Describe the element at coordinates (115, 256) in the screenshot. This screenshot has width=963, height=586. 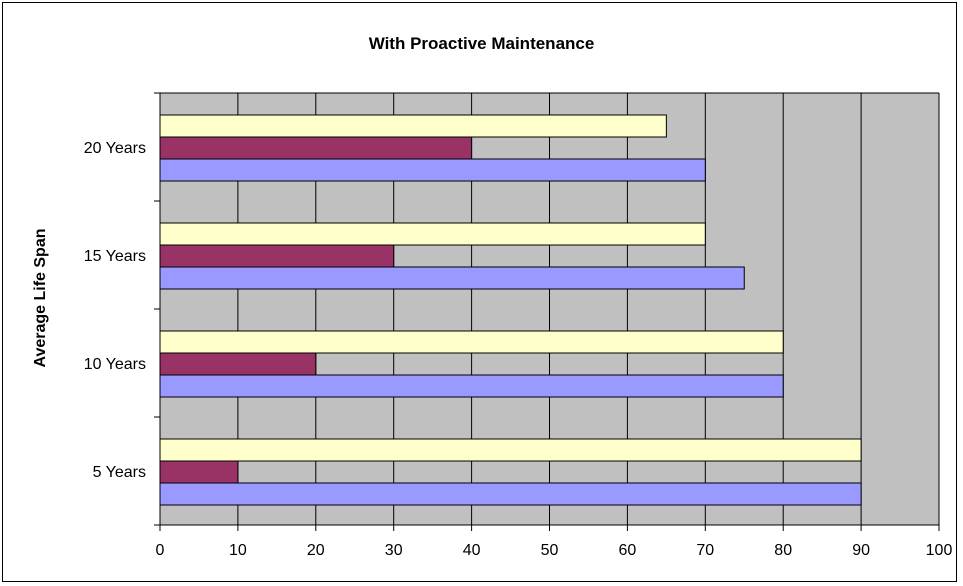
I see `y-tick-label: 15 Years` at that location.